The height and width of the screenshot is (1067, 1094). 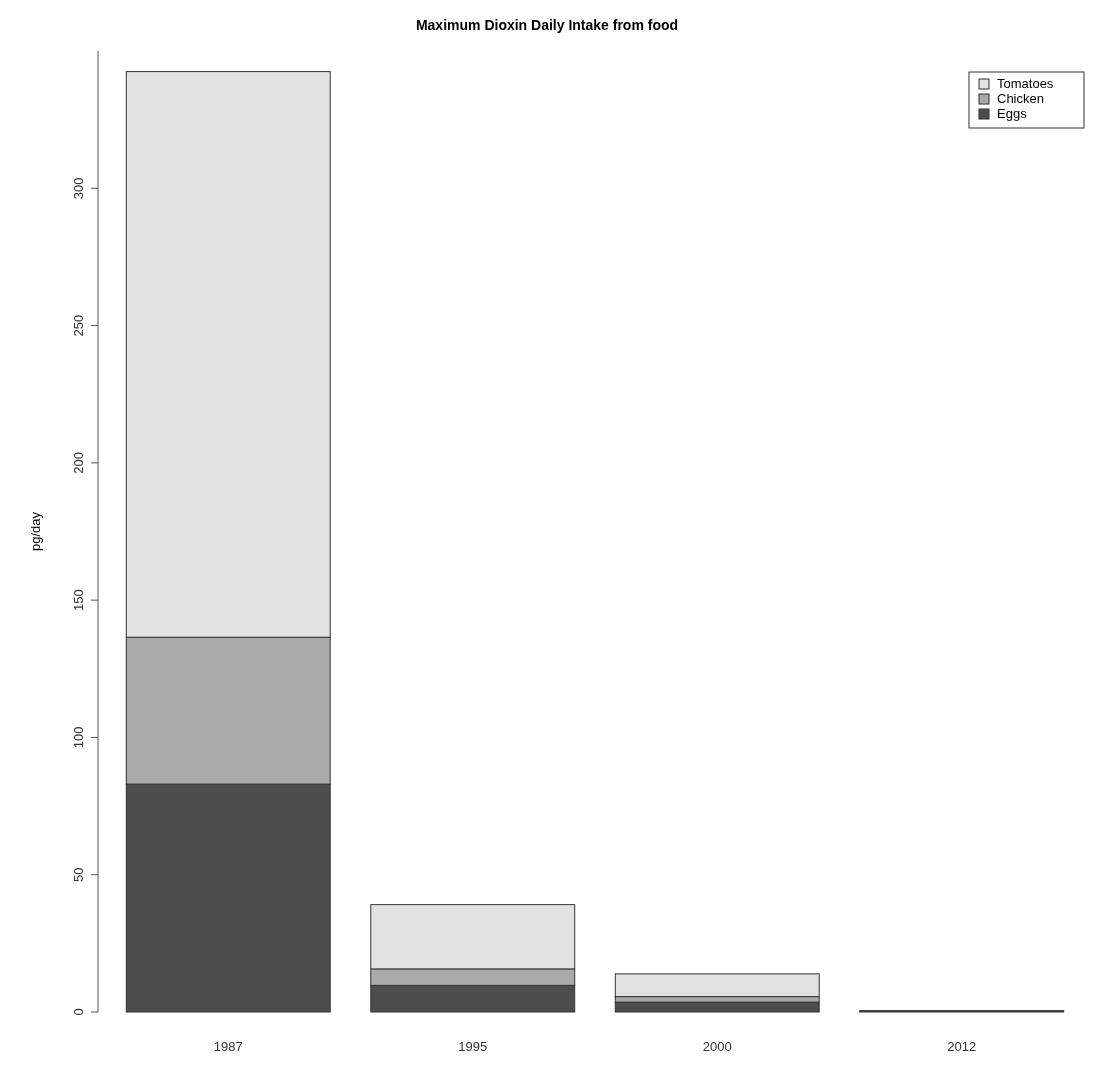 What do you see at coordinates (78, 874) in the screenshot?
I see `y-tick-label: 50` at bounding box center [78, 874].